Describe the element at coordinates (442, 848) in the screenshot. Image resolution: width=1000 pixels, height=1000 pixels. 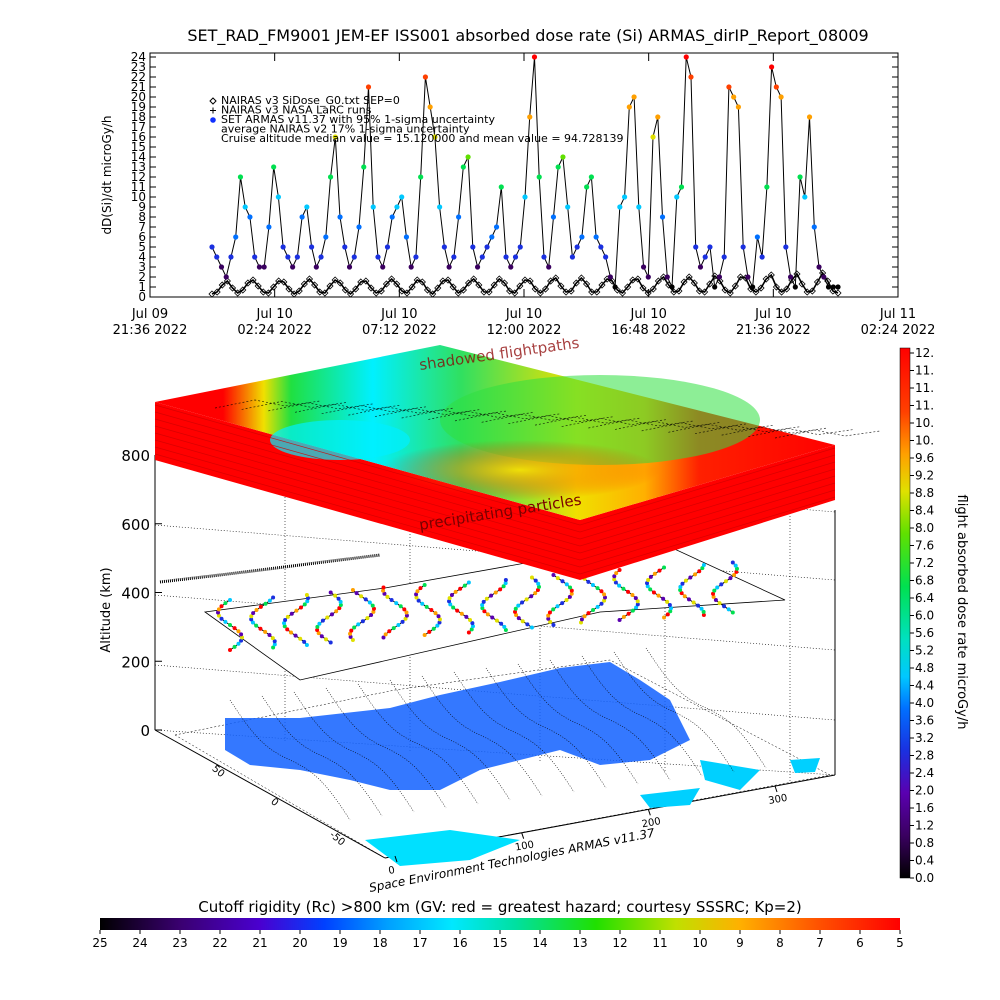
I see `land-mass-americas` at that location.